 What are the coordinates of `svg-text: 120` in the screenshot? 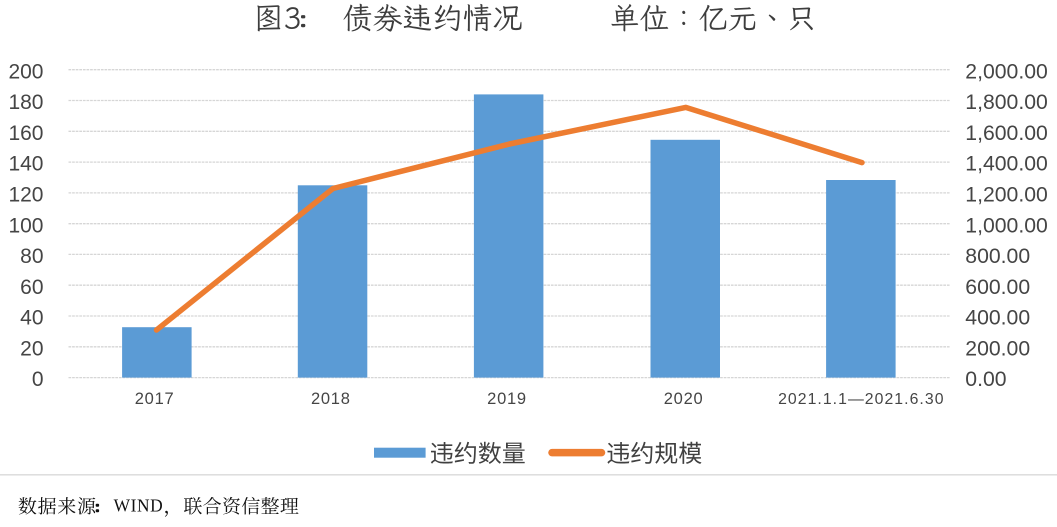 It's located at (25, 195).